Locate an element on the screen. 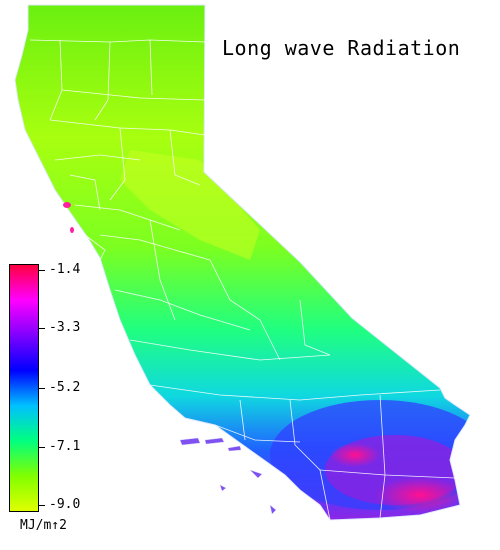 This screenshot has height=550, width=500. color-legend-bar is located at coordinates (24, 388).